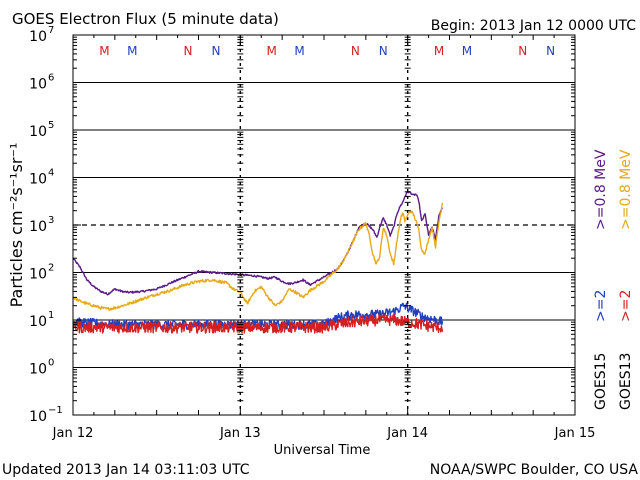 The image size is (640, 480). What do you see at coordinates (407, 433) in the screenshot?
I see `x-tick-label: Jan 14` at bounding box center [407, 433].